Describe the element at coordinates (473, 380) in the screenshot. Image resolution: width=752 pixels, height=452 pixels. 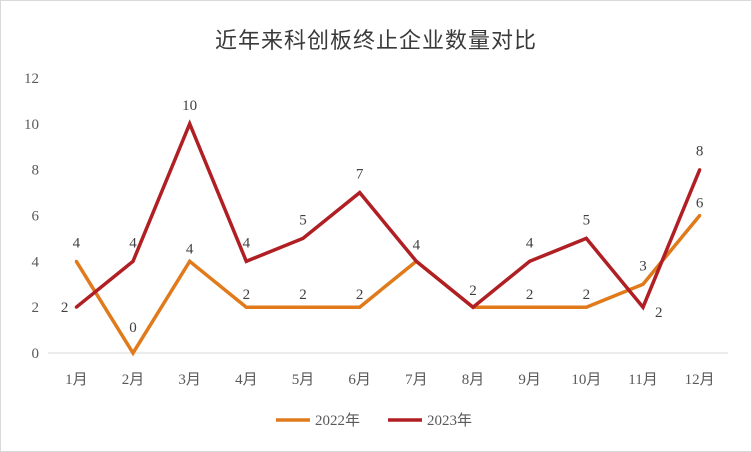
I see `x-tick-label: 8月` at that location.